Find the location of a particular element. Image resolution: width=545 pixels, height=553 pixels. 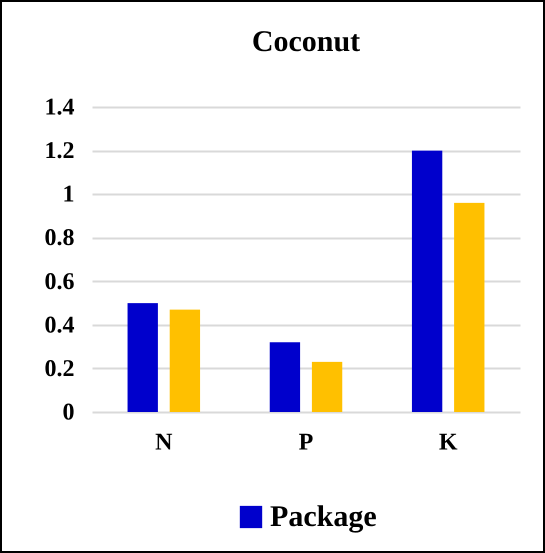

y-tick-label: 1.2 is located at coordinates (59, 151).